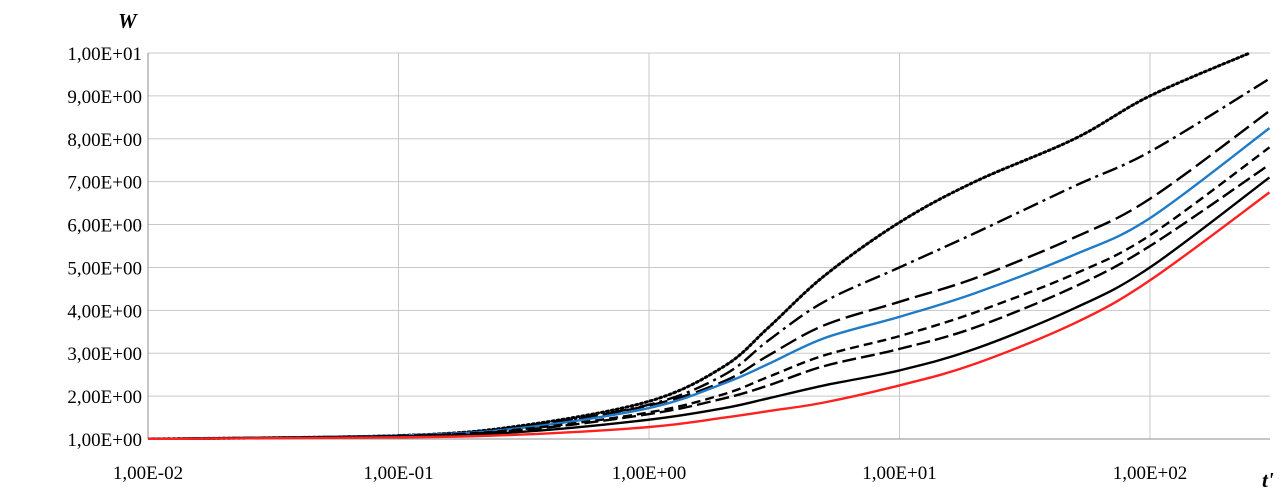  Describe the element at coordinates (104, 268) in the screenshot. I see `y-tick-label: 5,00E+00` at that location.